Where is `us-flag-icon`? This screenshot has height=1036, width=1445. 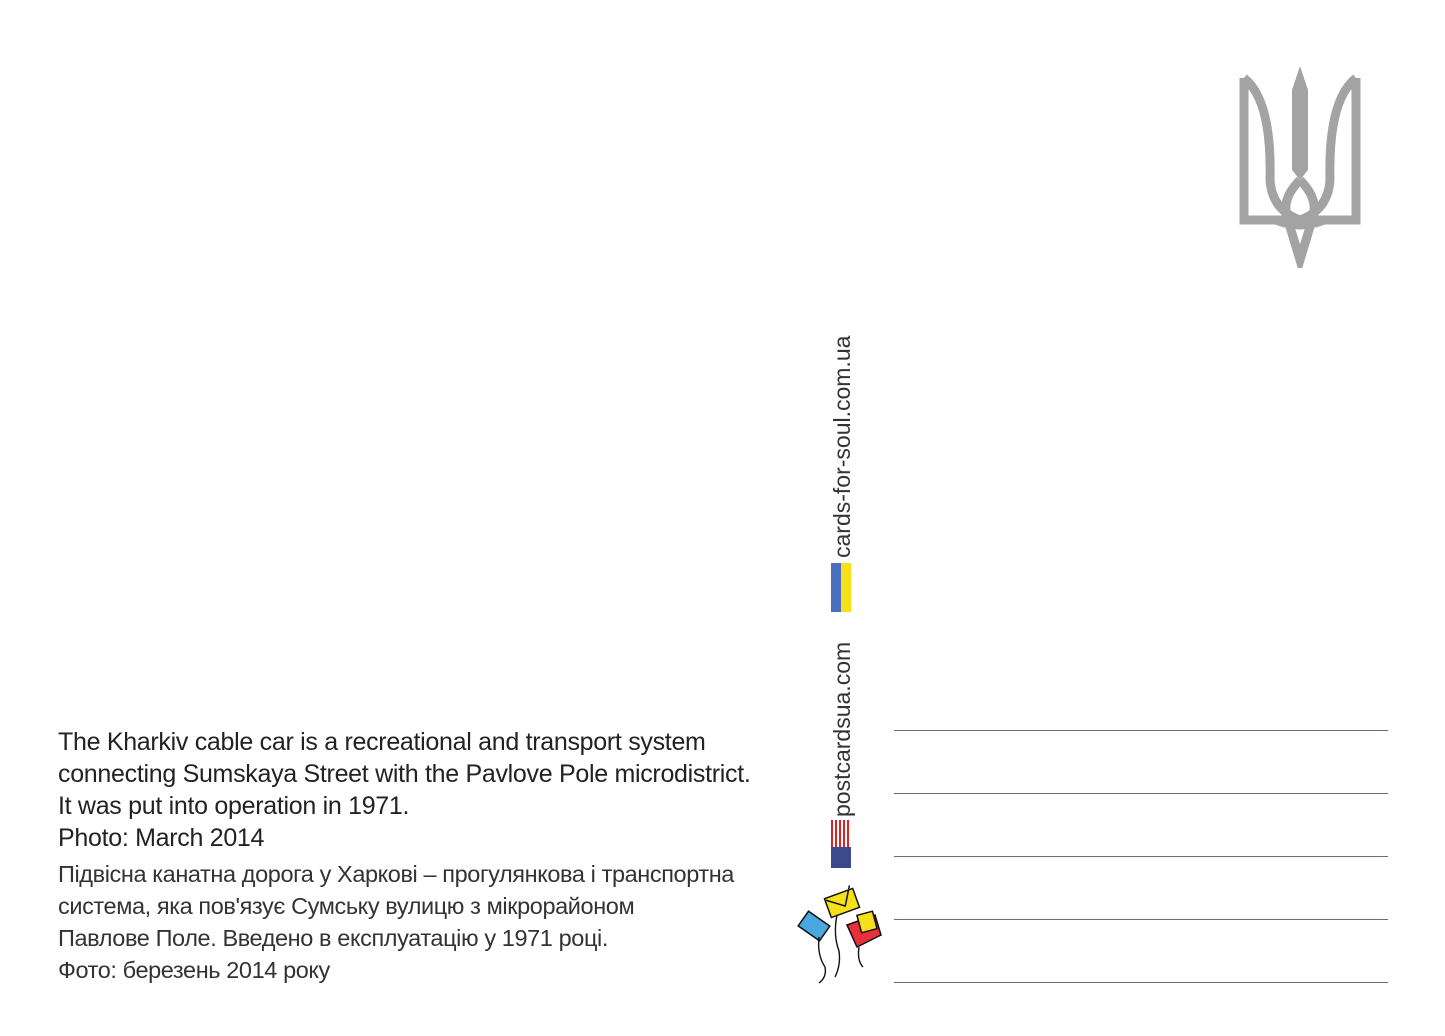
us-flag-icon is located at coordinates (841, 844).